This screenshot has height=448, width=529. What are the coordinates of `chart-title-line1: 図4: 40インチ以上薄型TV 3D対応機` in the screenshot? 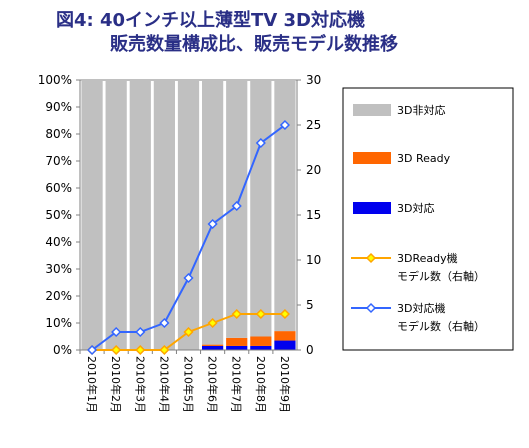 It's located at (210, 20).